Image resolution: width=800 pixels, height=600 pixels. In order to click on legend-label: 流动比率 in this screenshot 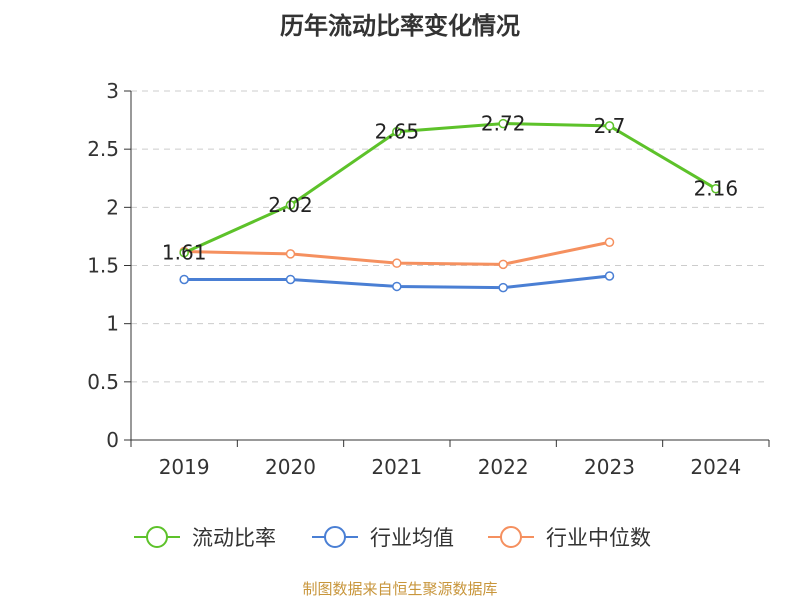, I will do `click(234, 538)`.